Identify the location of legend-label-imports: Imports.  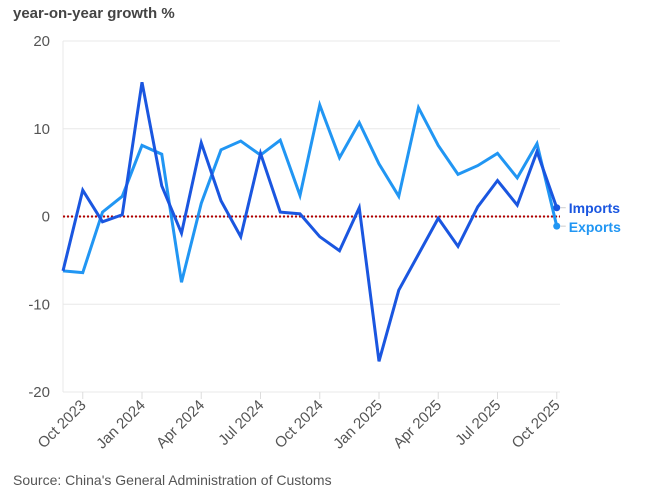
(595, 208).